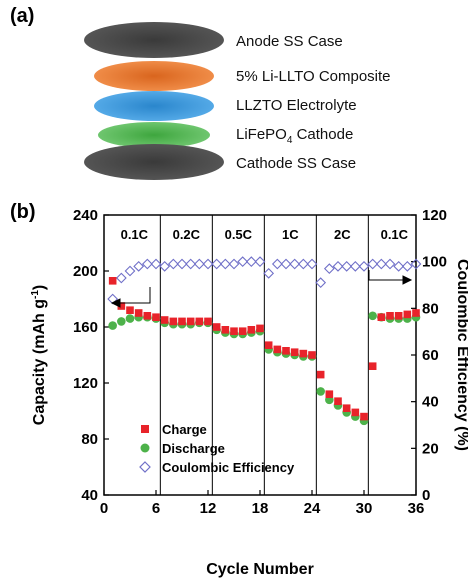  I want to click on y-tick-label-5: 240, so click(85, 215).